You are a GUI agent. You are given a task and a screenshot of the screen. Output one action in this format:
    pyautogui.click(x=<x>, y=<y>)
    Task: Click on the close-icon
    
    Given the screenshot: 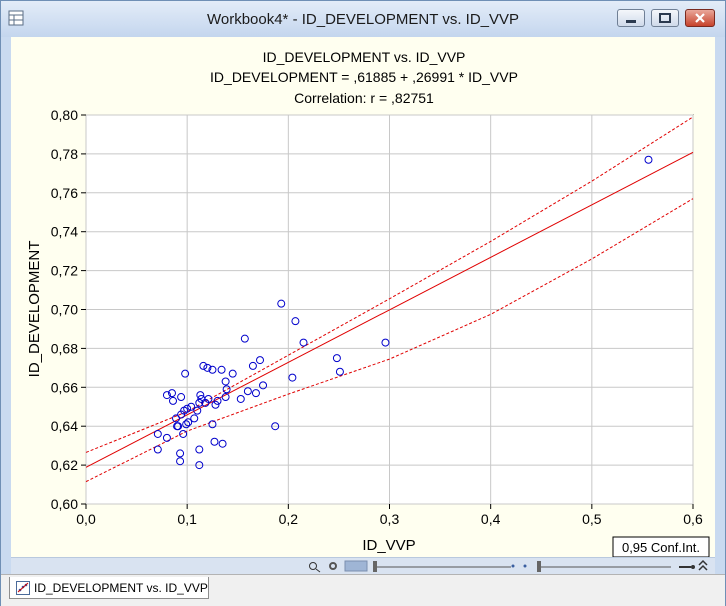 What is the action you would take?
    pyautogui.click(x=700, y=18)
    